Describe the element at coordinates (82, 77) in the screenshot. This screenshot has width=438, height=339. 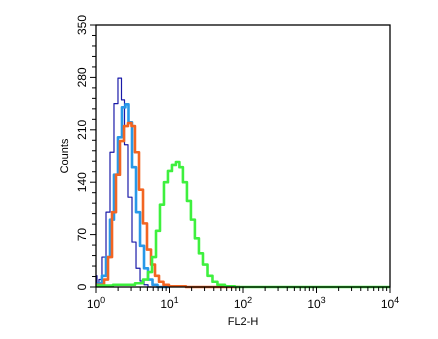
I see `y-tick-label: 280` at that location.